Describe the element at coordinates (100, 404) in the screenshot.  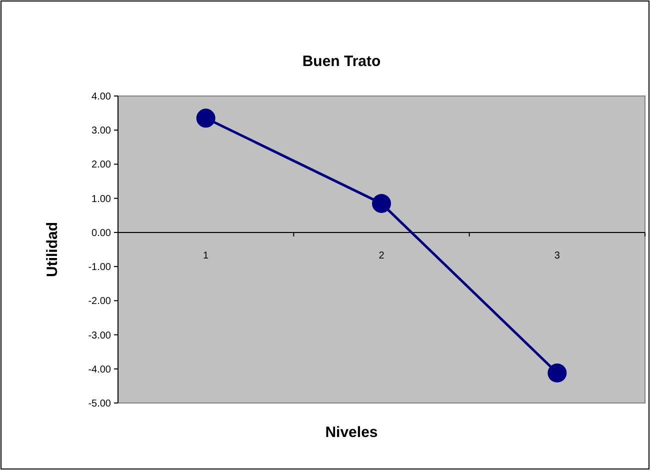
I see `y-tick-label: -5.00` at that location.